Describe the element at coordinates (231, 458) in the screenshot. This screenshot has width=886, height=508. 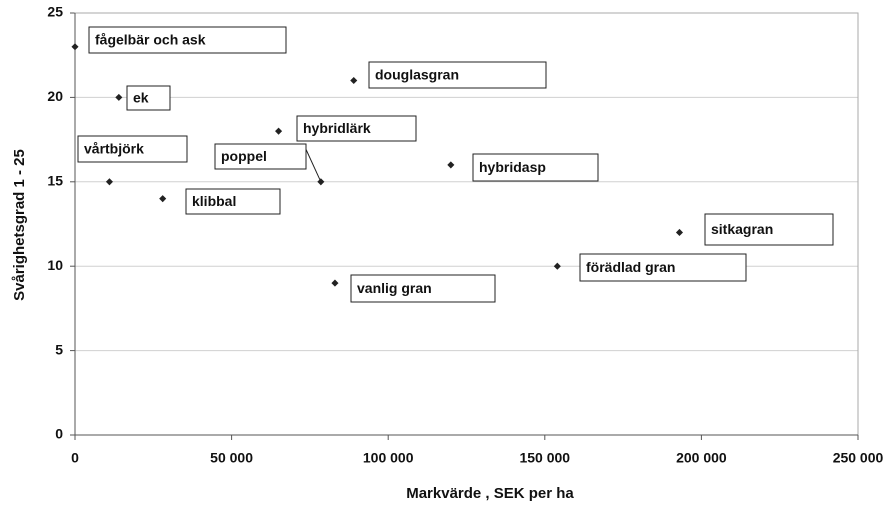
I see `x-tick-label: 50 000` at that location.